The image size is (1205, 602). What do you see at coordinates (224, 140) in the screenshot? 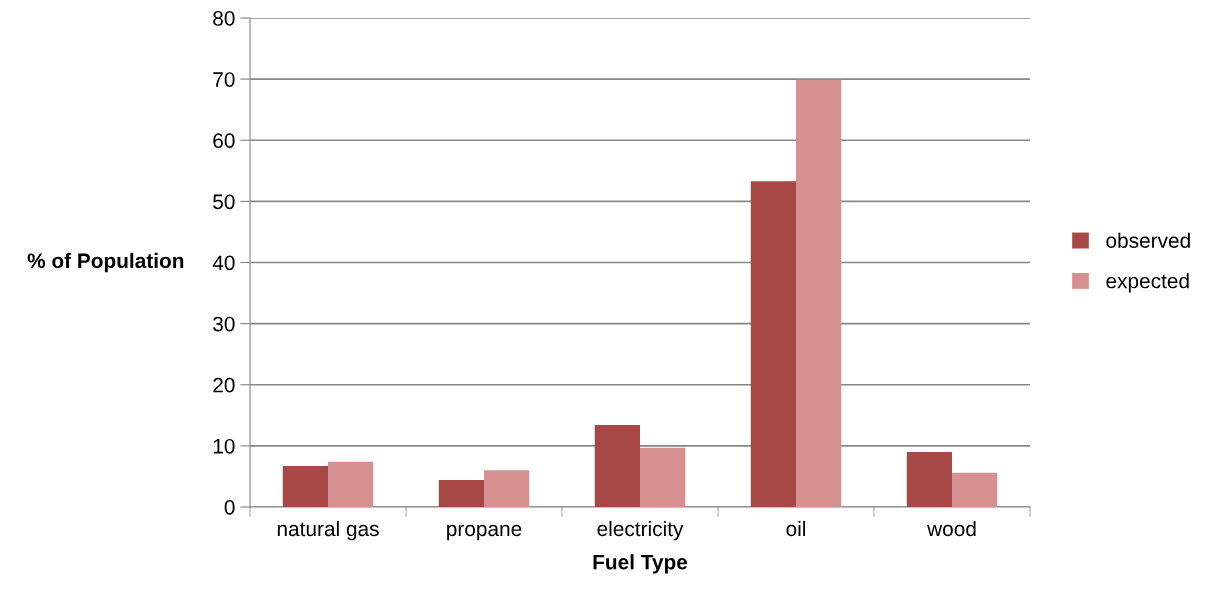
I see `y-tick-label: 60` at bounding box center [224, 140].